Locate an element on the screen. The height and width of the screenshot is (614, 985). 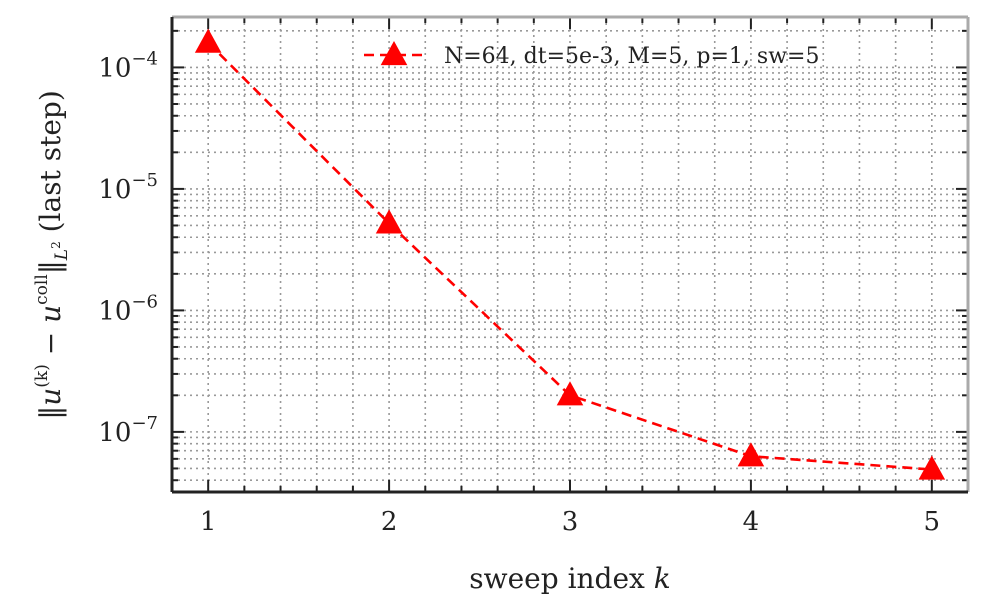
x-tick-label: 2 is located at coordinates (389, 522).